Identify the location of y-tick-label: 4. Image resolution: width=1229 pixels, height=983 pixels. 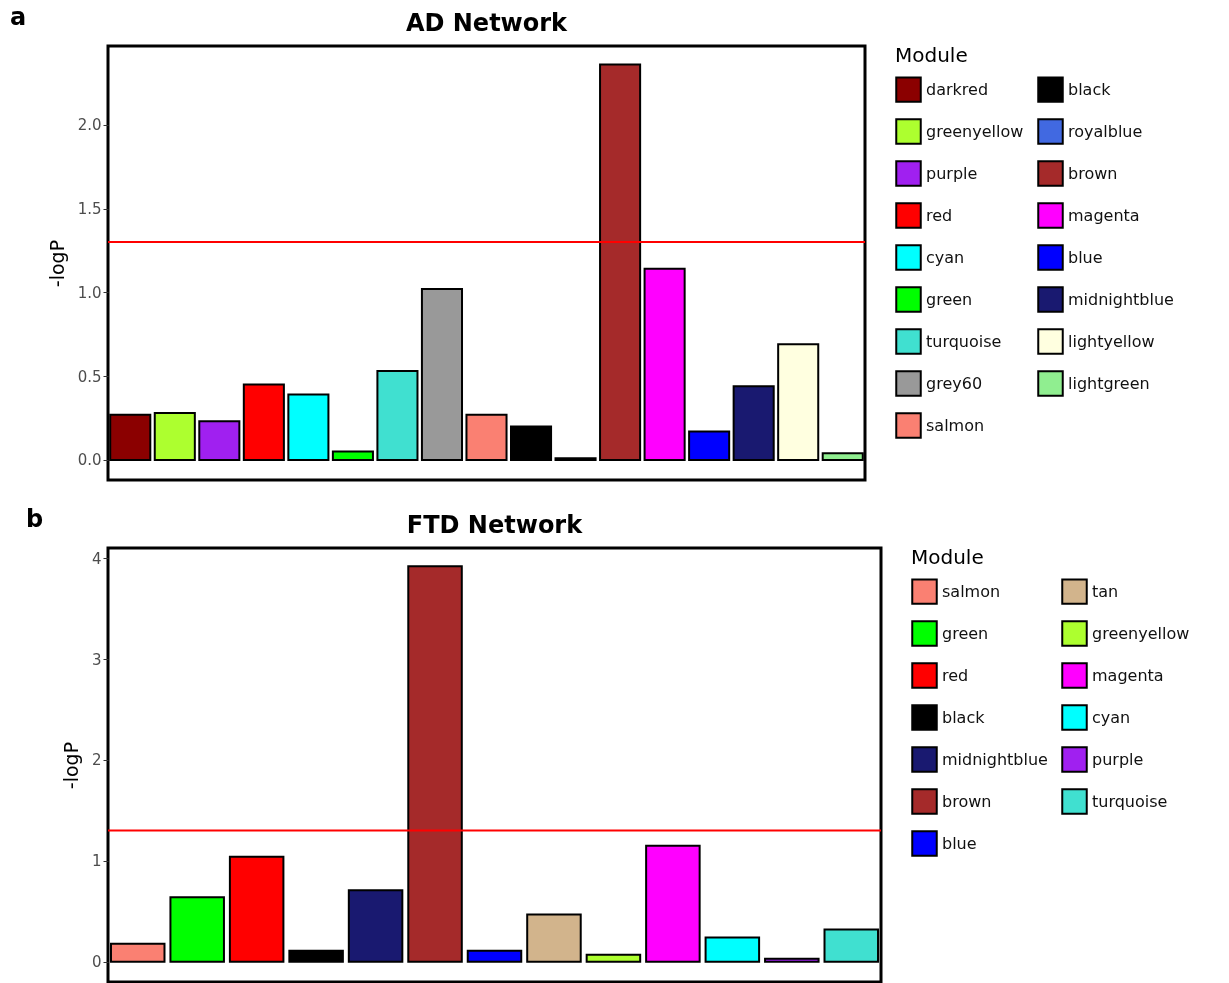
(96, 558).